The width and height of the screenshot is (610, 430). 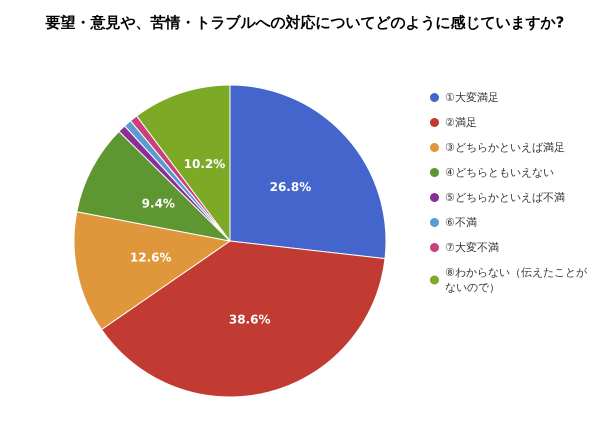 What do you see at coordinates (304, 23) in the screenshot?
I see `chart-title: 要望・意見や、苦情・トラブルへの対応についてどのように感じていますか?` at bounding box center [304, 23].